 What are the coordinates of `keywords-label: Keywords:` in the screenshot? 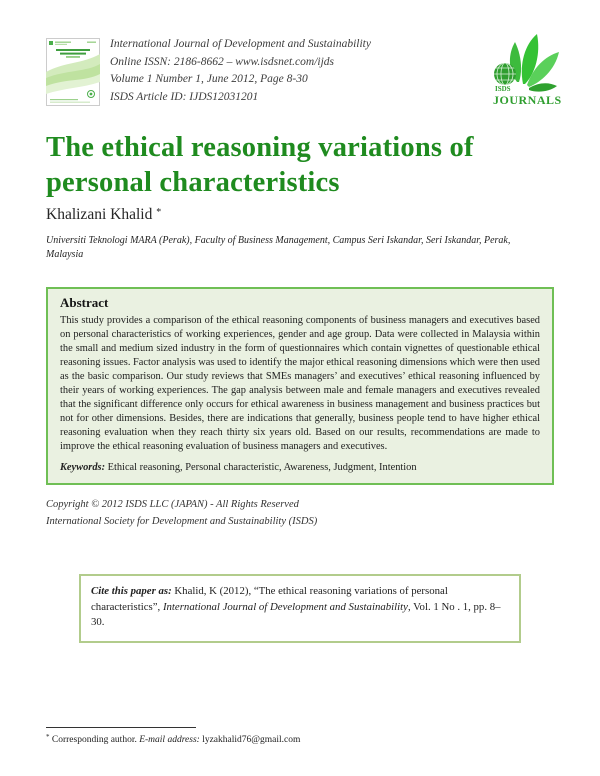 It's located at (83, 467).